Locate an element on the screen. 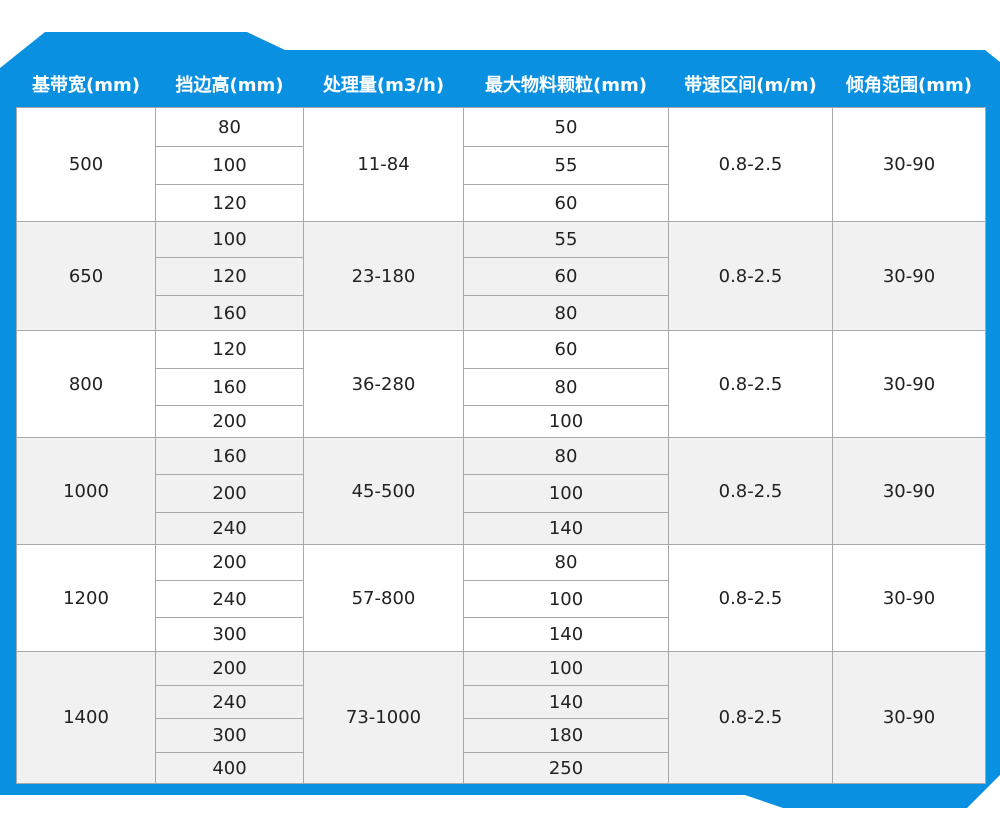  header-sidewall-height: 挡边高(mm) is located at coordinates (229, 84).